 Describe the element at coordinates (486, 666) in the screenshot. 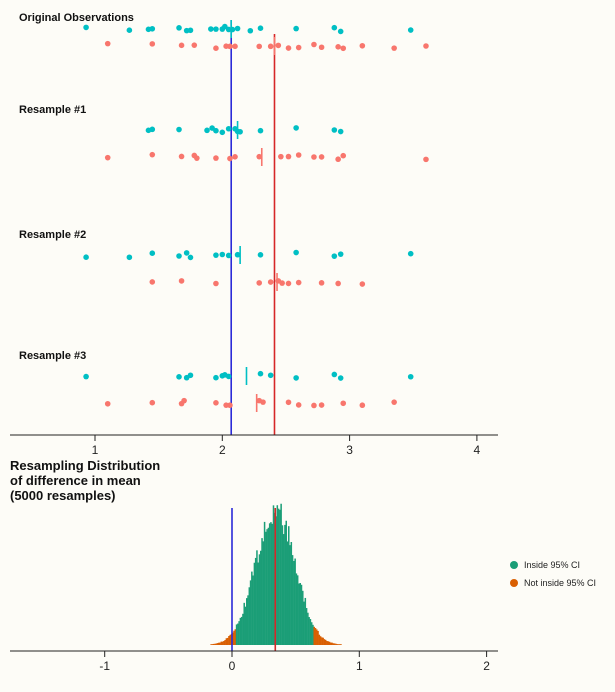

I see `histogram-axis-tick-label: 2` at that location.